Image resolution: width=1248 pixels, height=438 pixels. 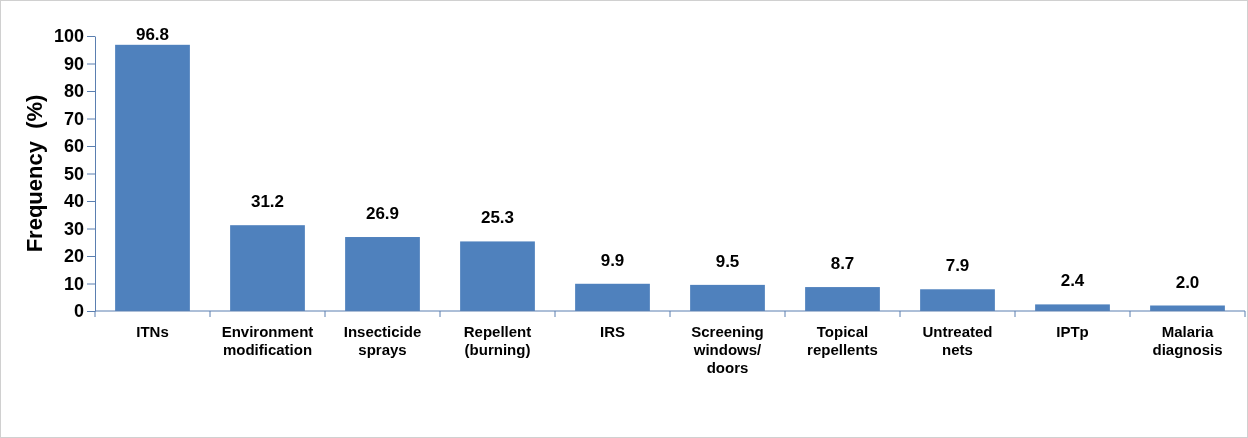 I want to click on data-label: 31.2, so click(x=267, y=202).